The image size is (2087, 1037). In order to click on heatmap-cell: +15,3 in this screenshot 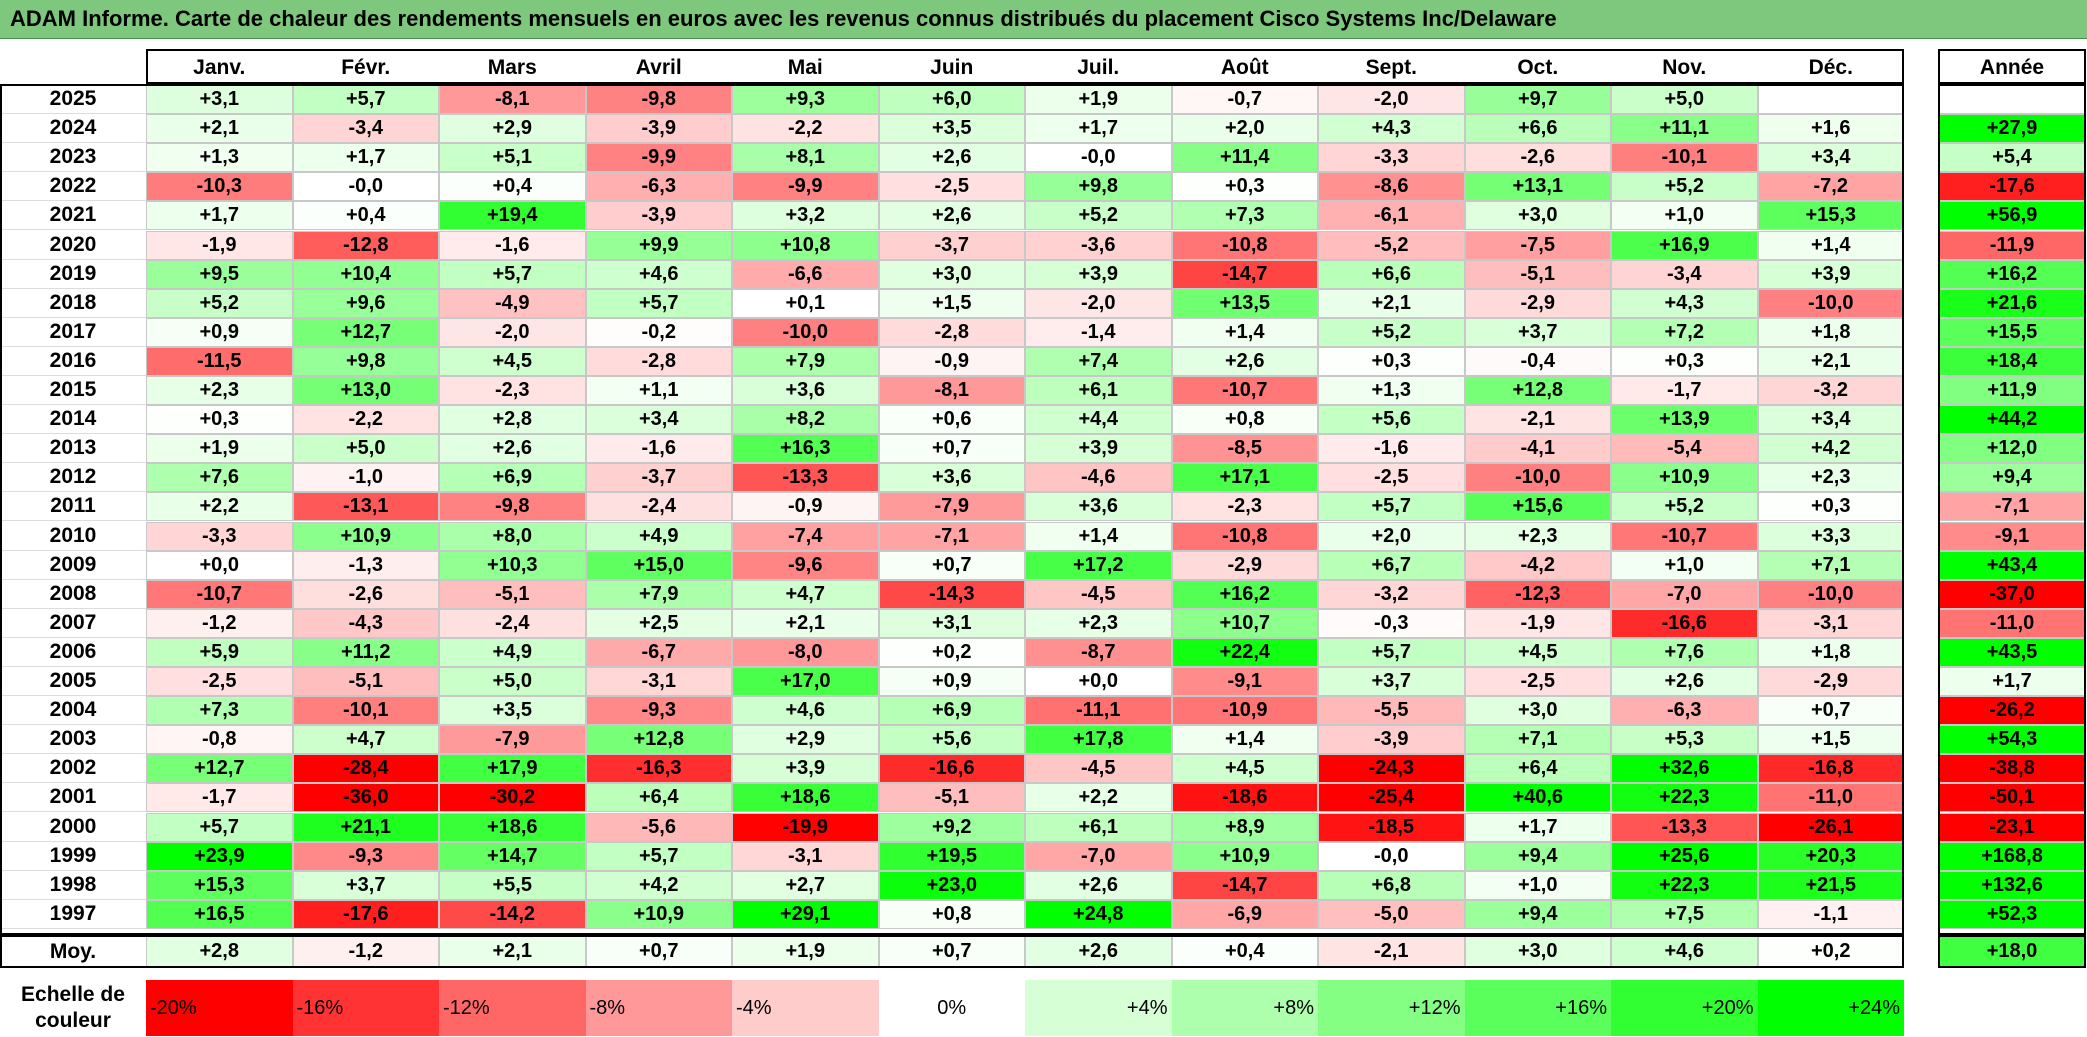, I will do `click(1830, 216)`.